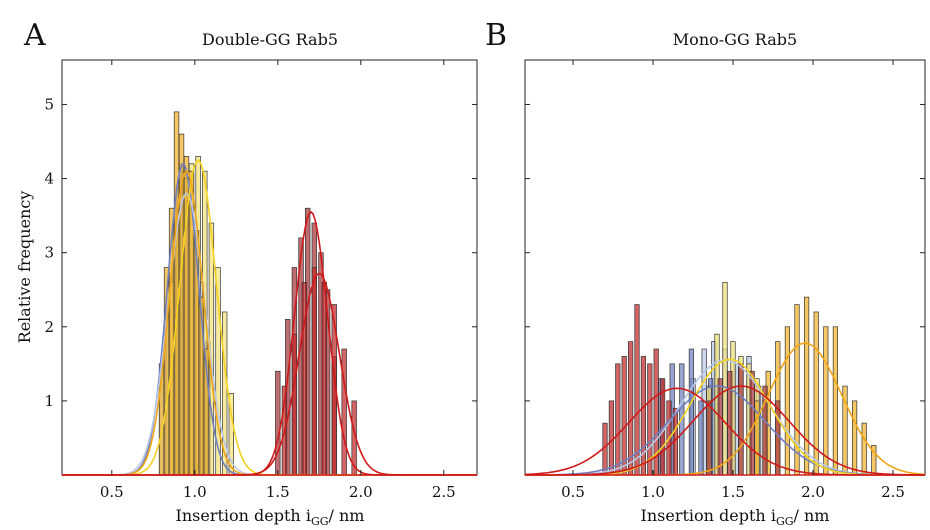 The image size is (930, 530). I want to click on panel-b-letter: B, so click(496, 35).